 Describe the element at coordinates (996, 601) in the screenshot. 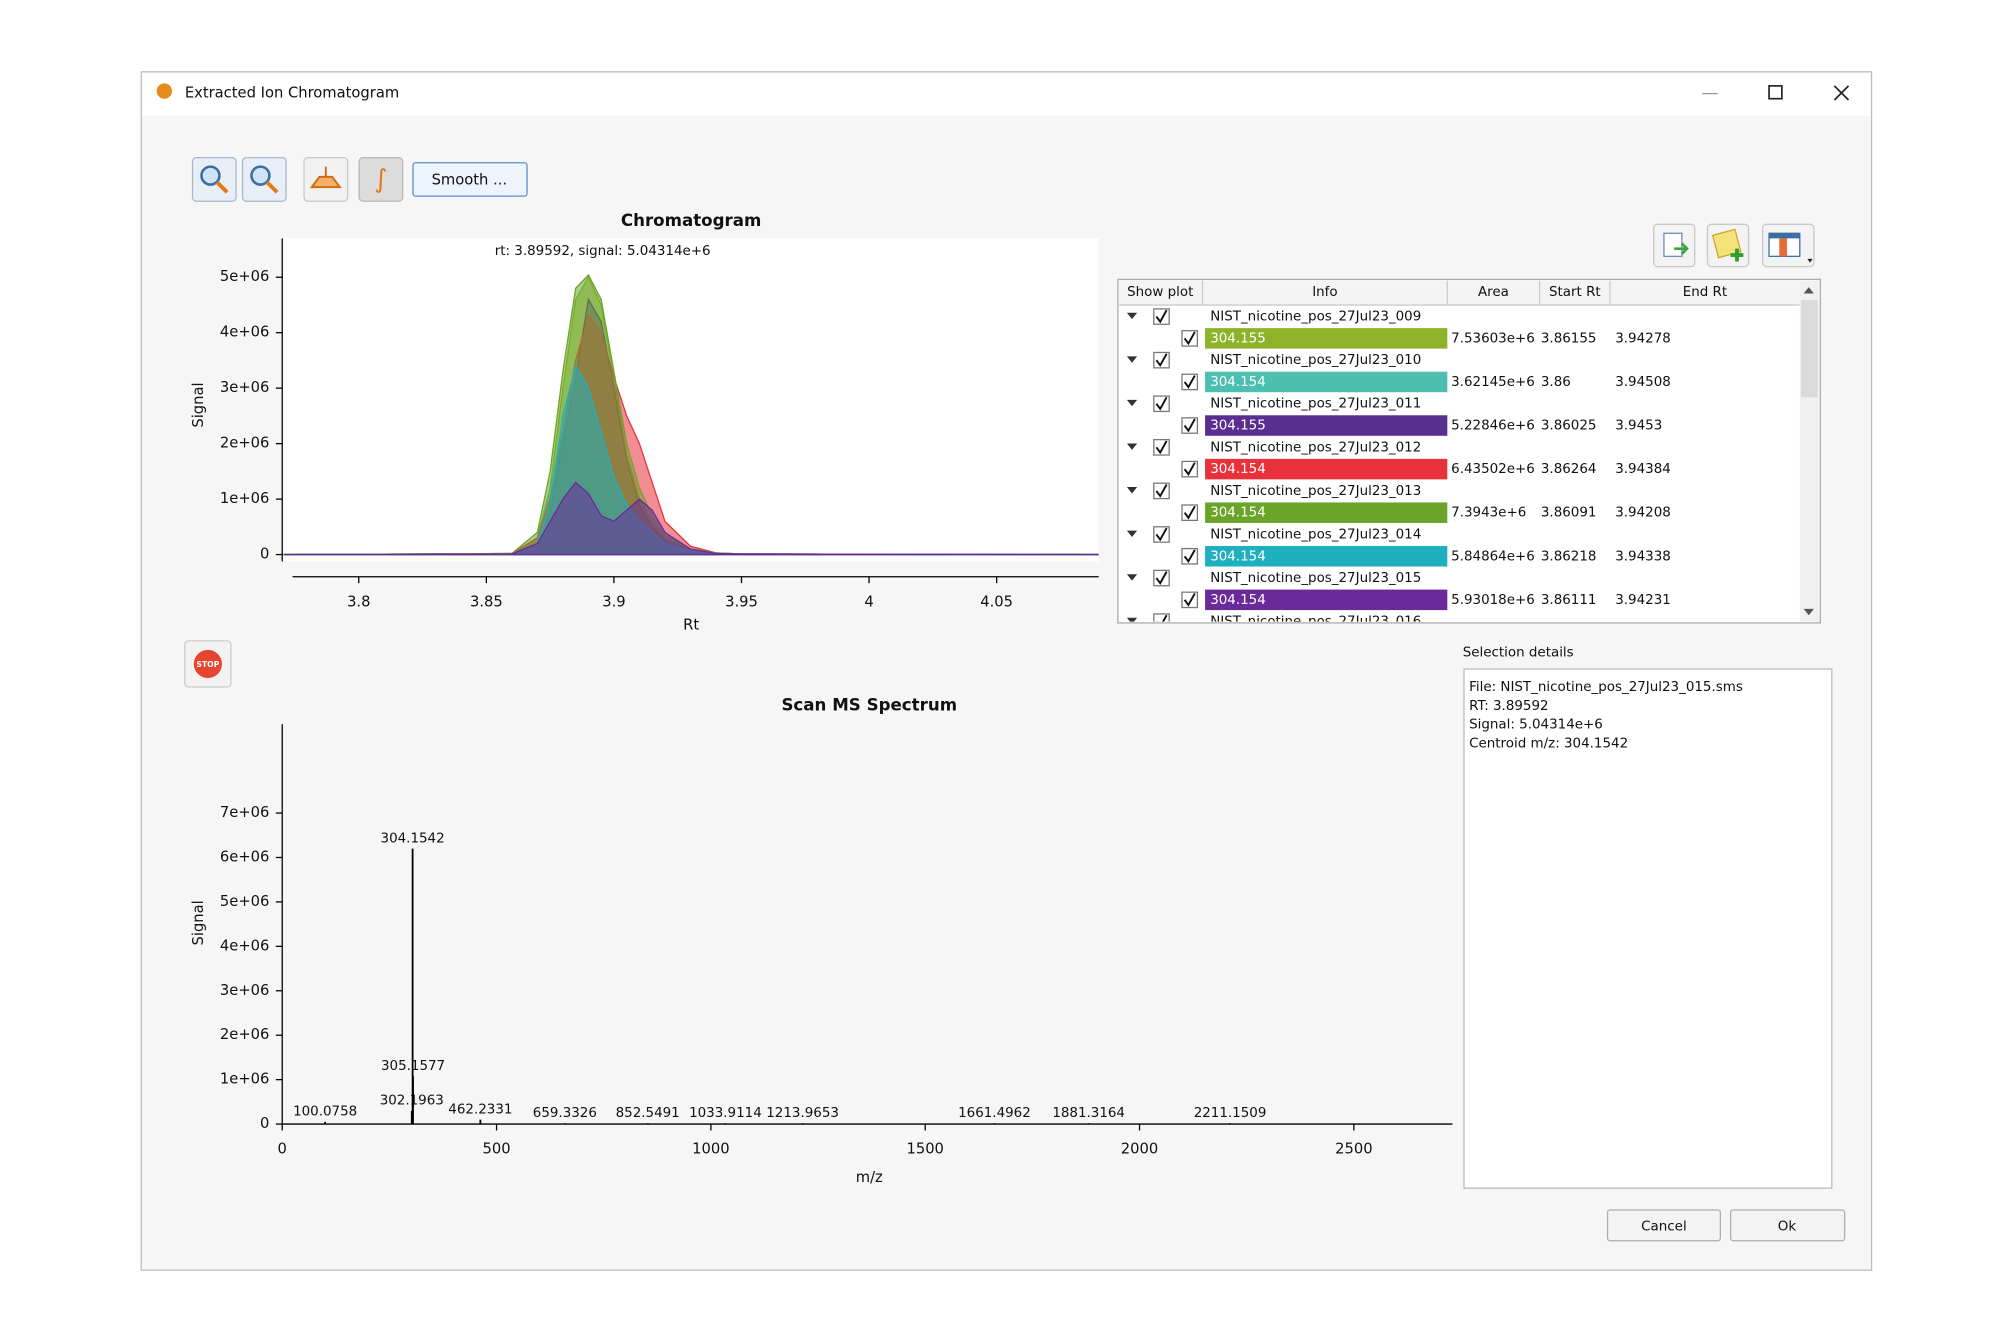

I see `x-tick-label: 4.05` at that location.